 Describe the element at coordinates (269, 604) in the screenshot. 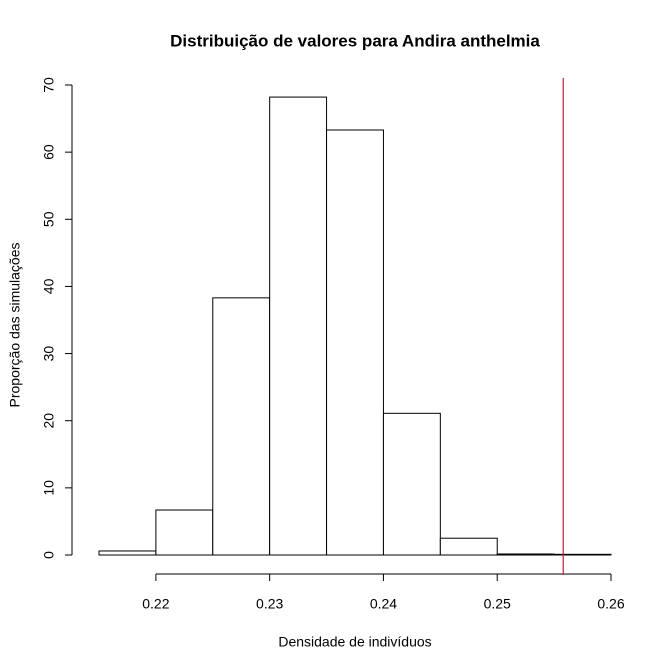

I see `x-tick-label: 0.23` at that location.